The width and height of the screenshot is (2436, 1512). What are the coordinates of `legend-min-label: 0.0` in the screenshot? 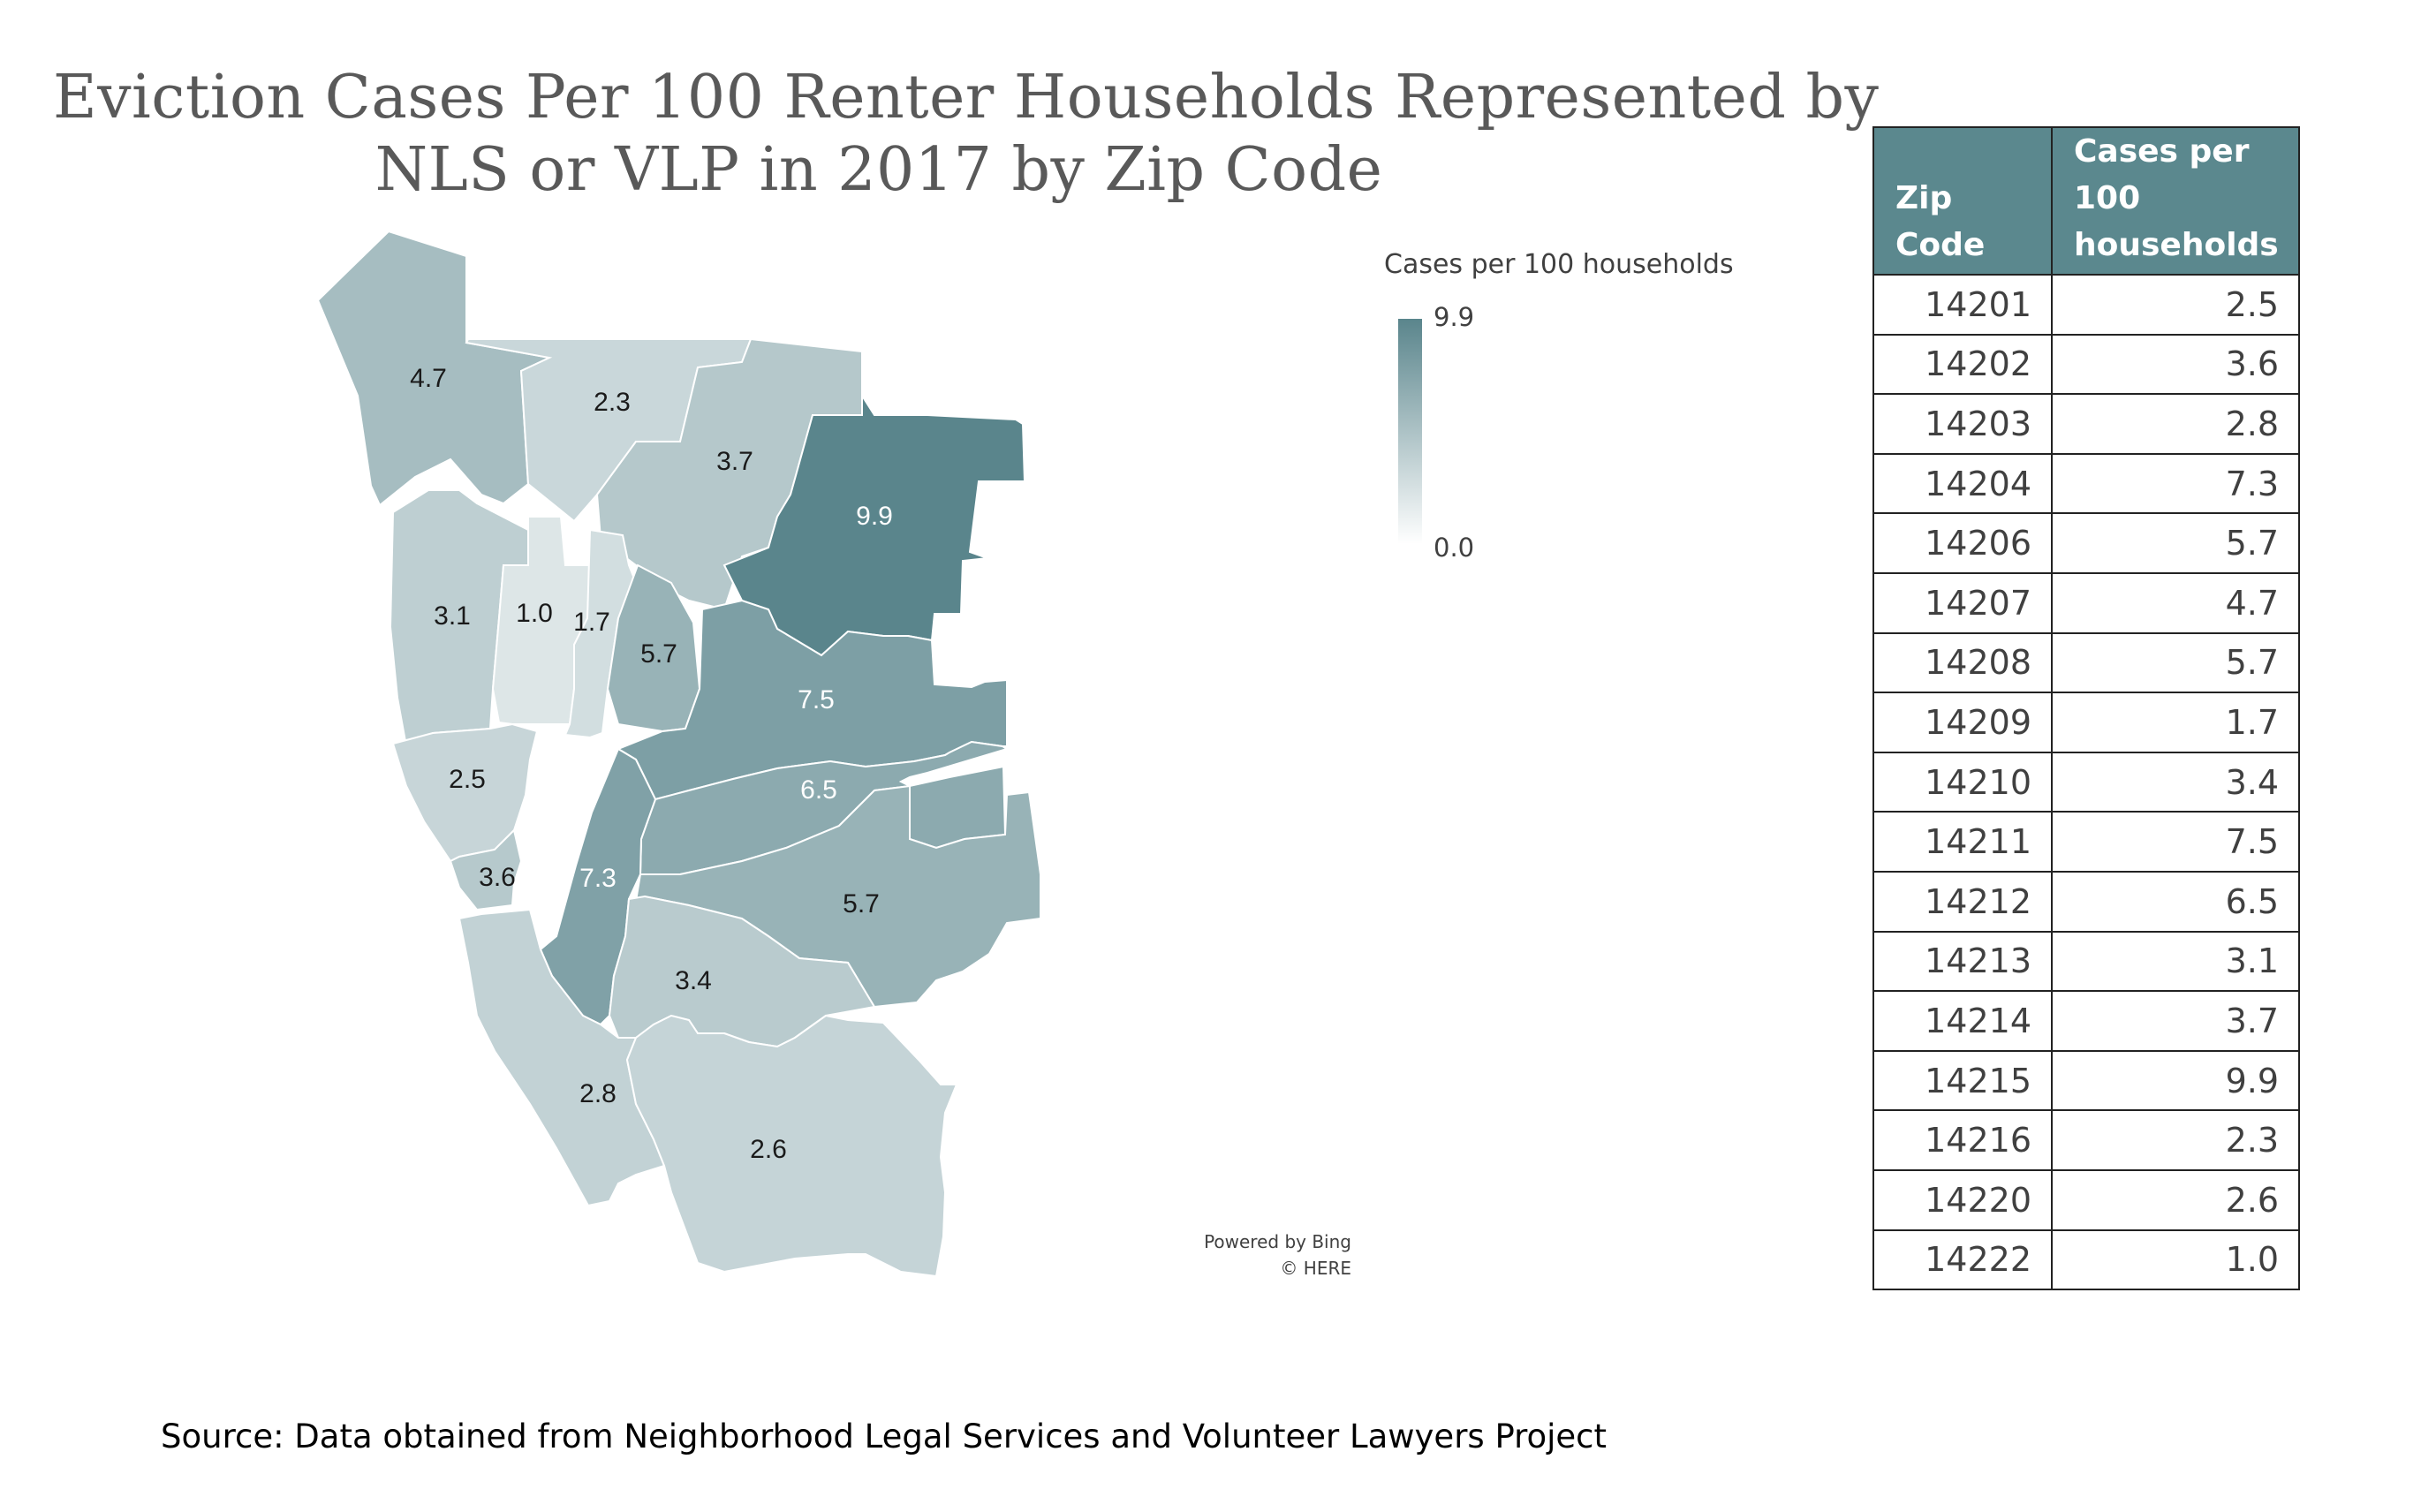 It's located at (1454, 548).